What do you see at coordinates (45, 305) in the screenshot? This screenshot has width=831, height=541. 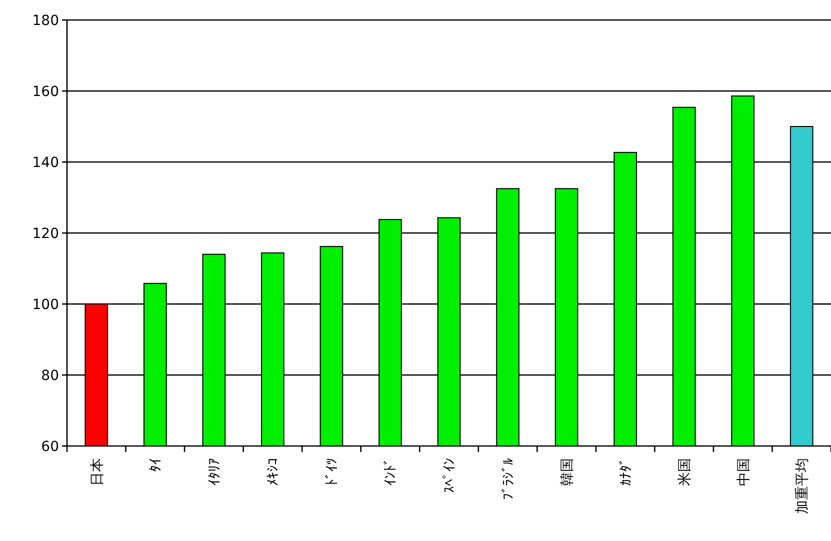 I see `y-tick-label: 100` at bounding box center [45, 305].